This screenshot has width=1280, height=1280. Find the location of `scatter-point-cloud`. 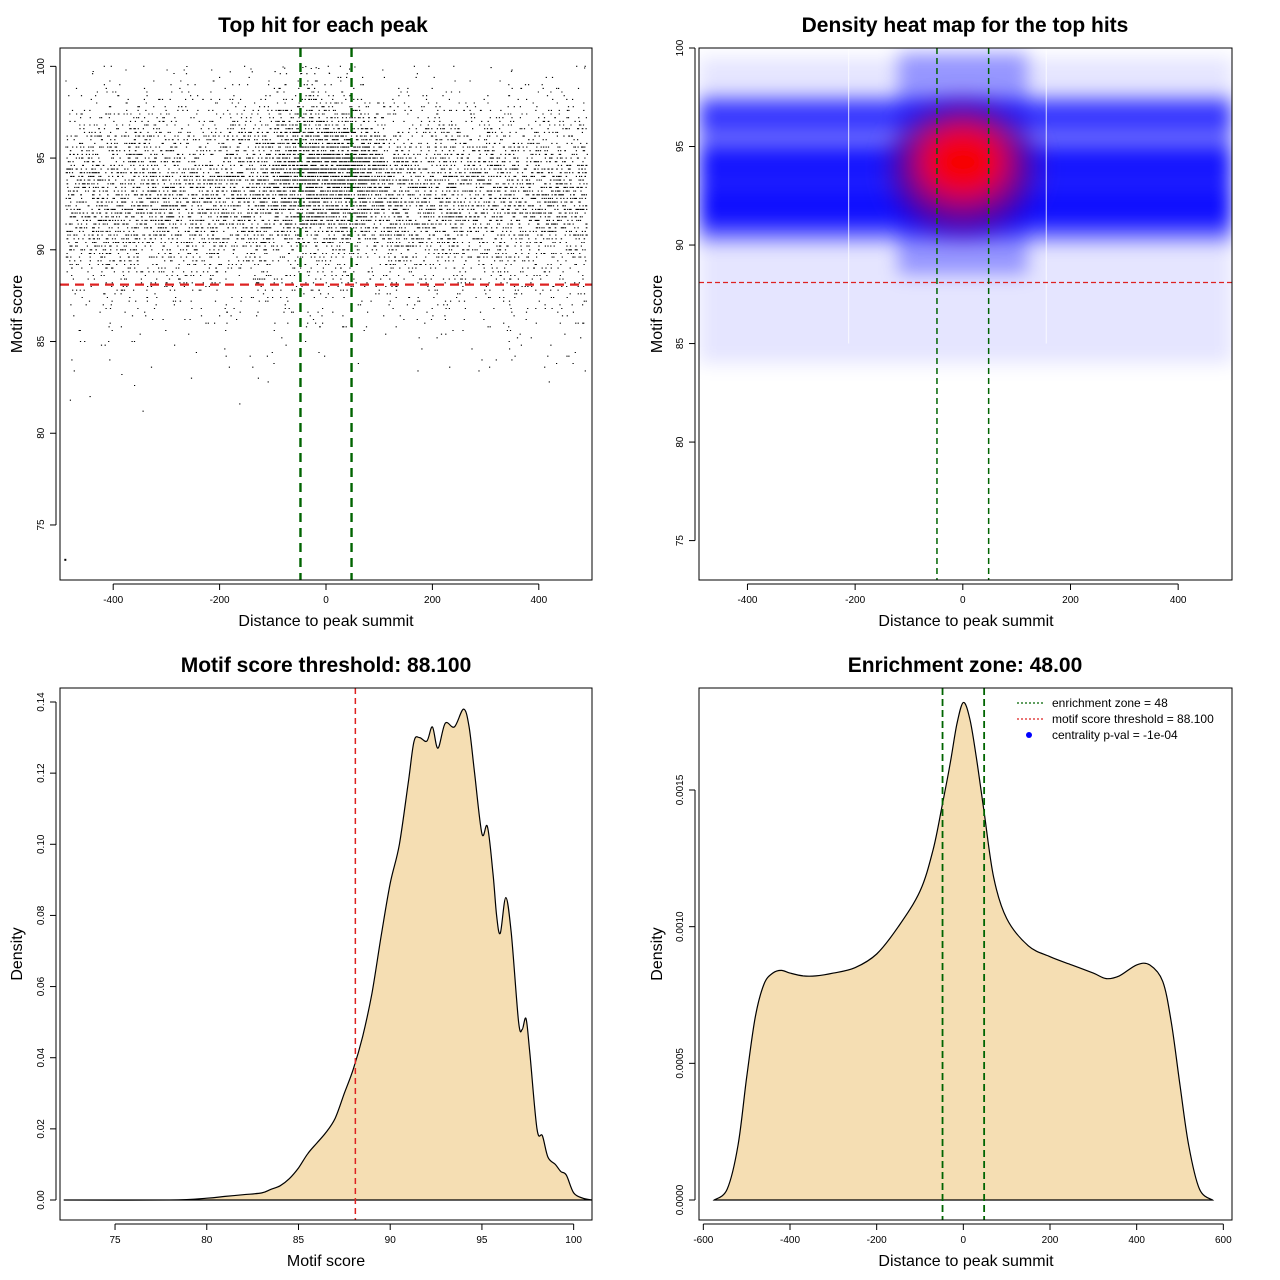

scatter-point-cloud is located at coordinates (326, 238).